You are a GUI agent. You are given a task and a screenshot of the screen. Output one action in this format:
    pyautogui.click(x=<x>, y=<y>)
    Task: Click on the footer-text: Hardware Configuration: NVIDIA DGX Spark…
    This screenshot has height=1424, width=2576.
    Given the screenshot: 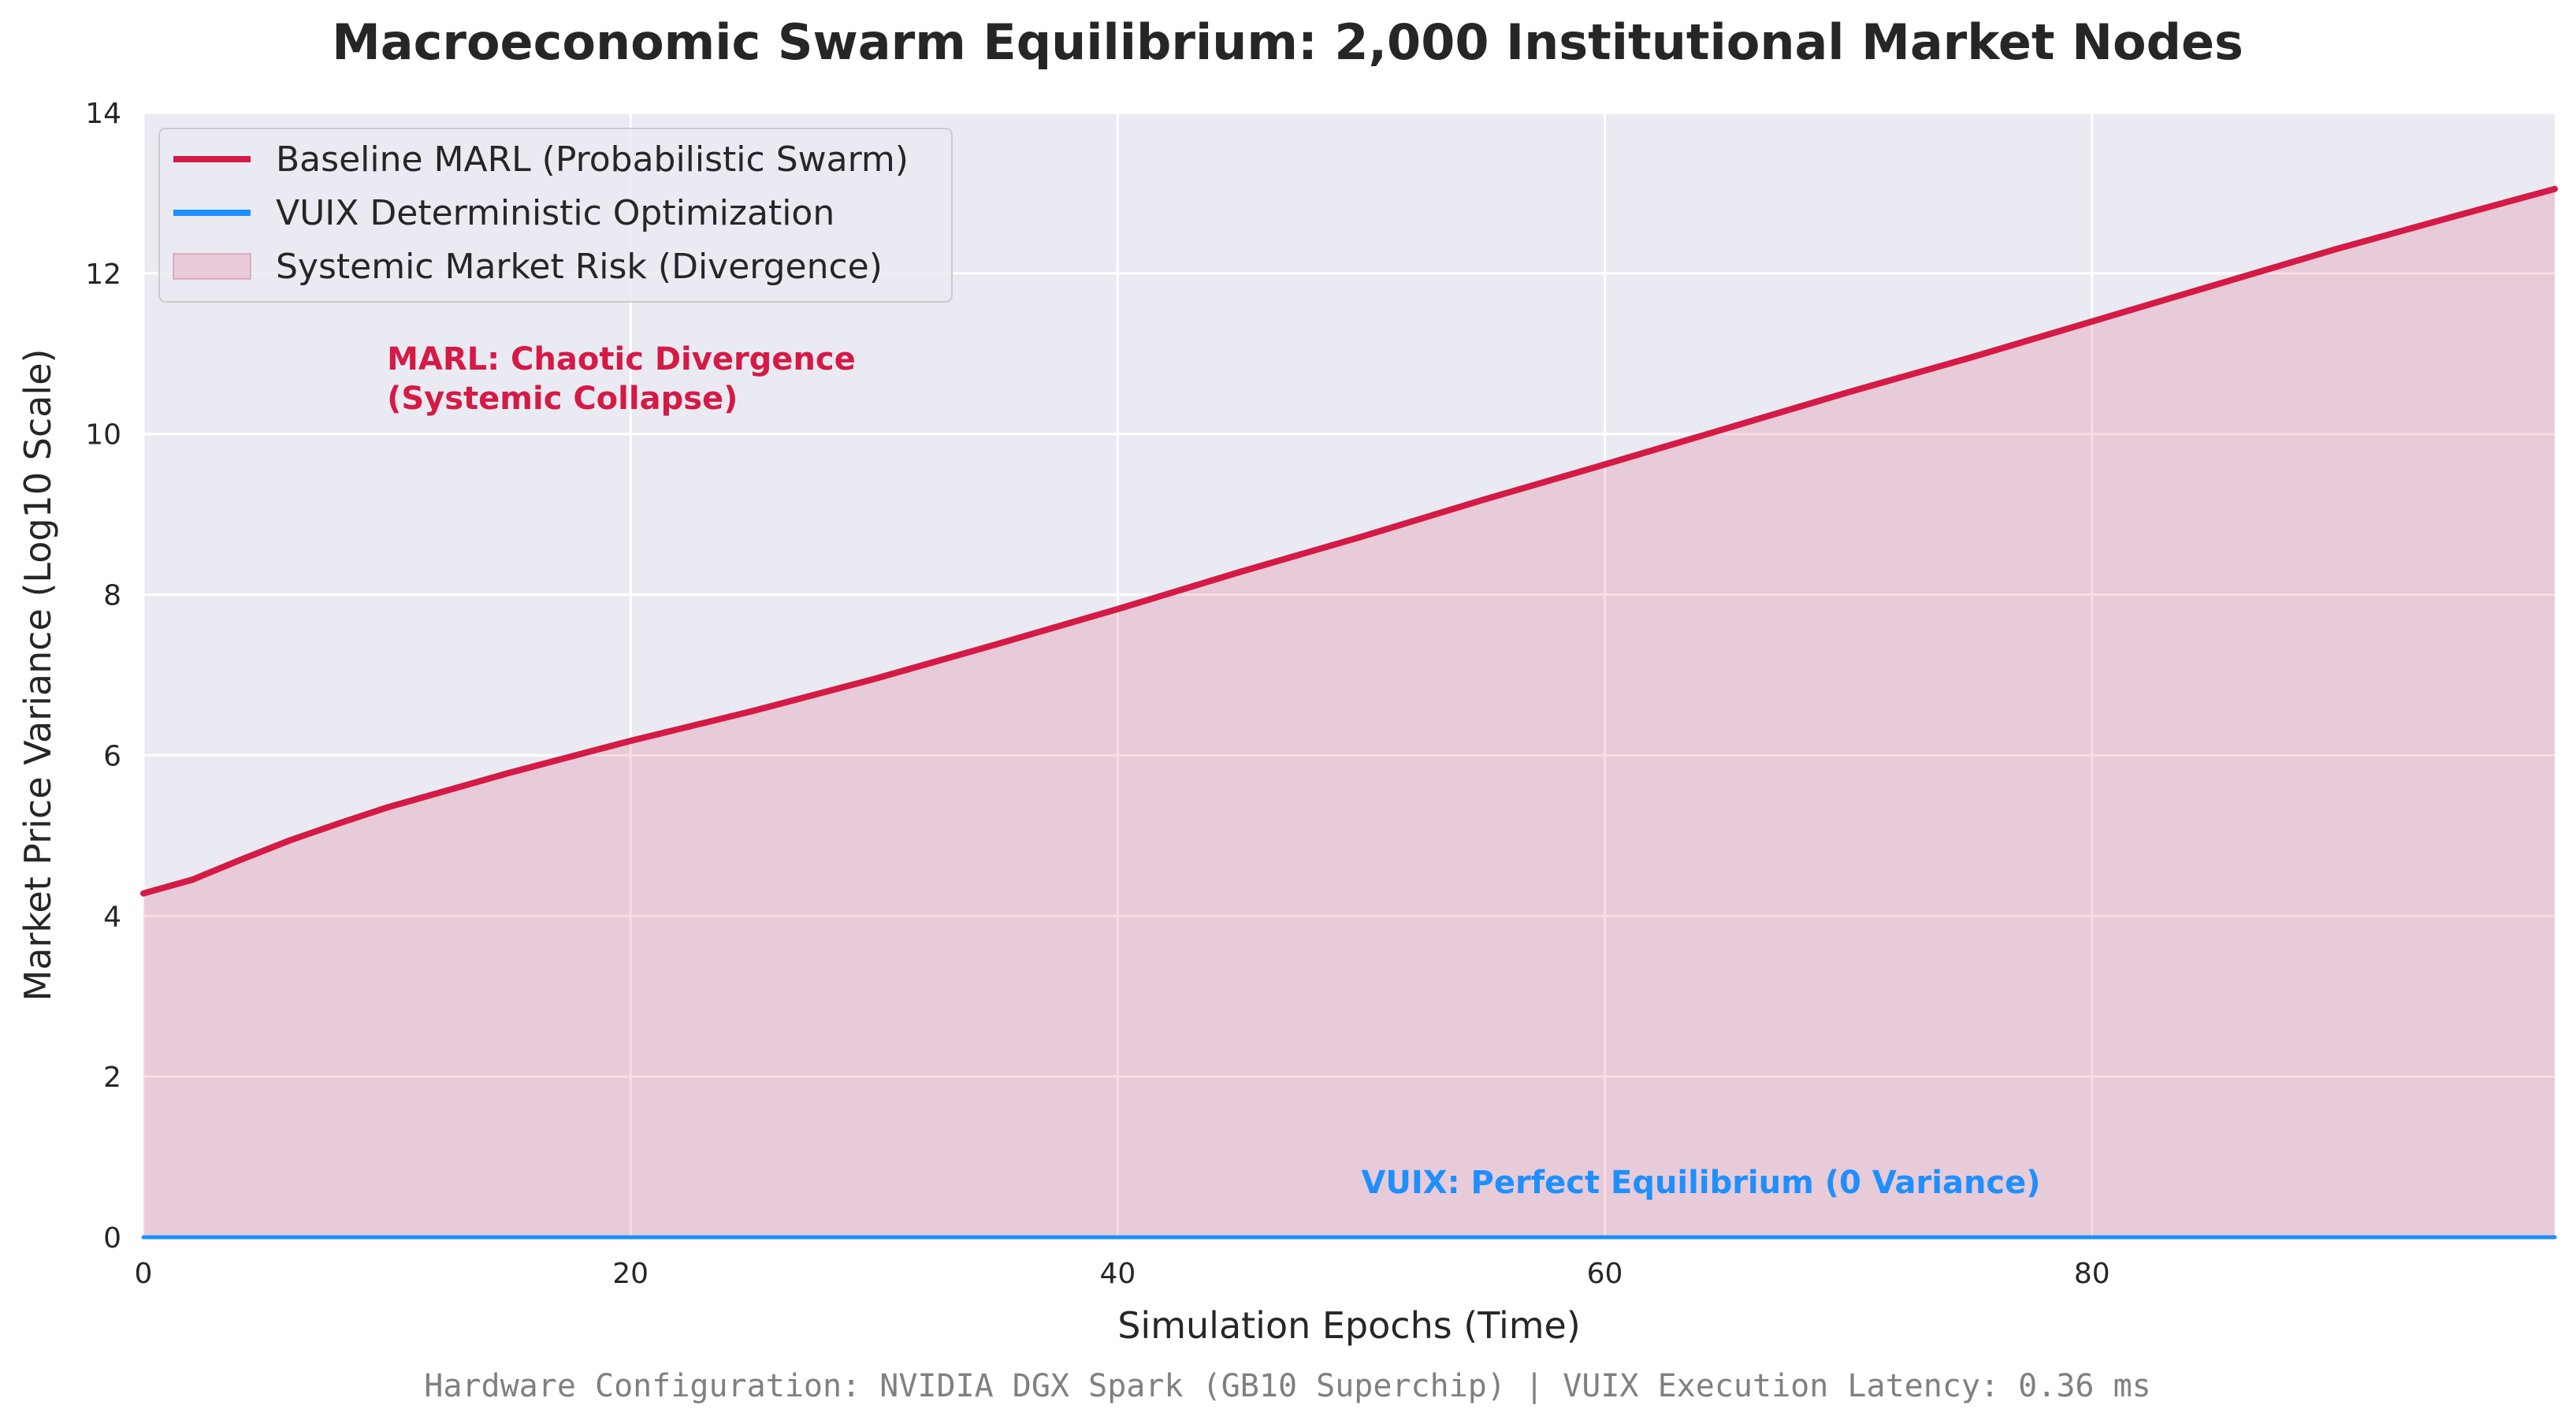 What is the action you would take?
    pyautogui.click(x=1287, y=1386)
    